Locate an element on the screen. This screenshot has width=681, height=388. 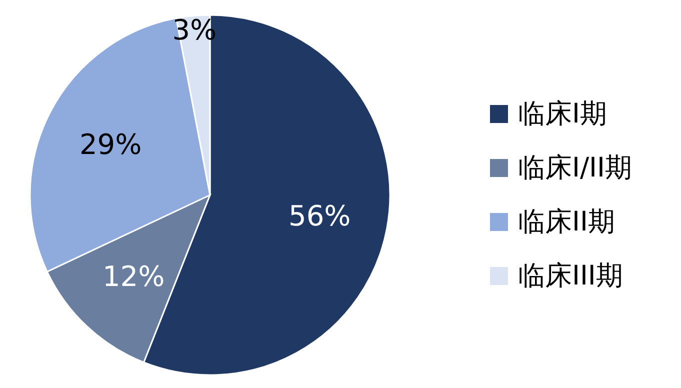
legend-label: 临床I期 is located at coordinates (562, 114).